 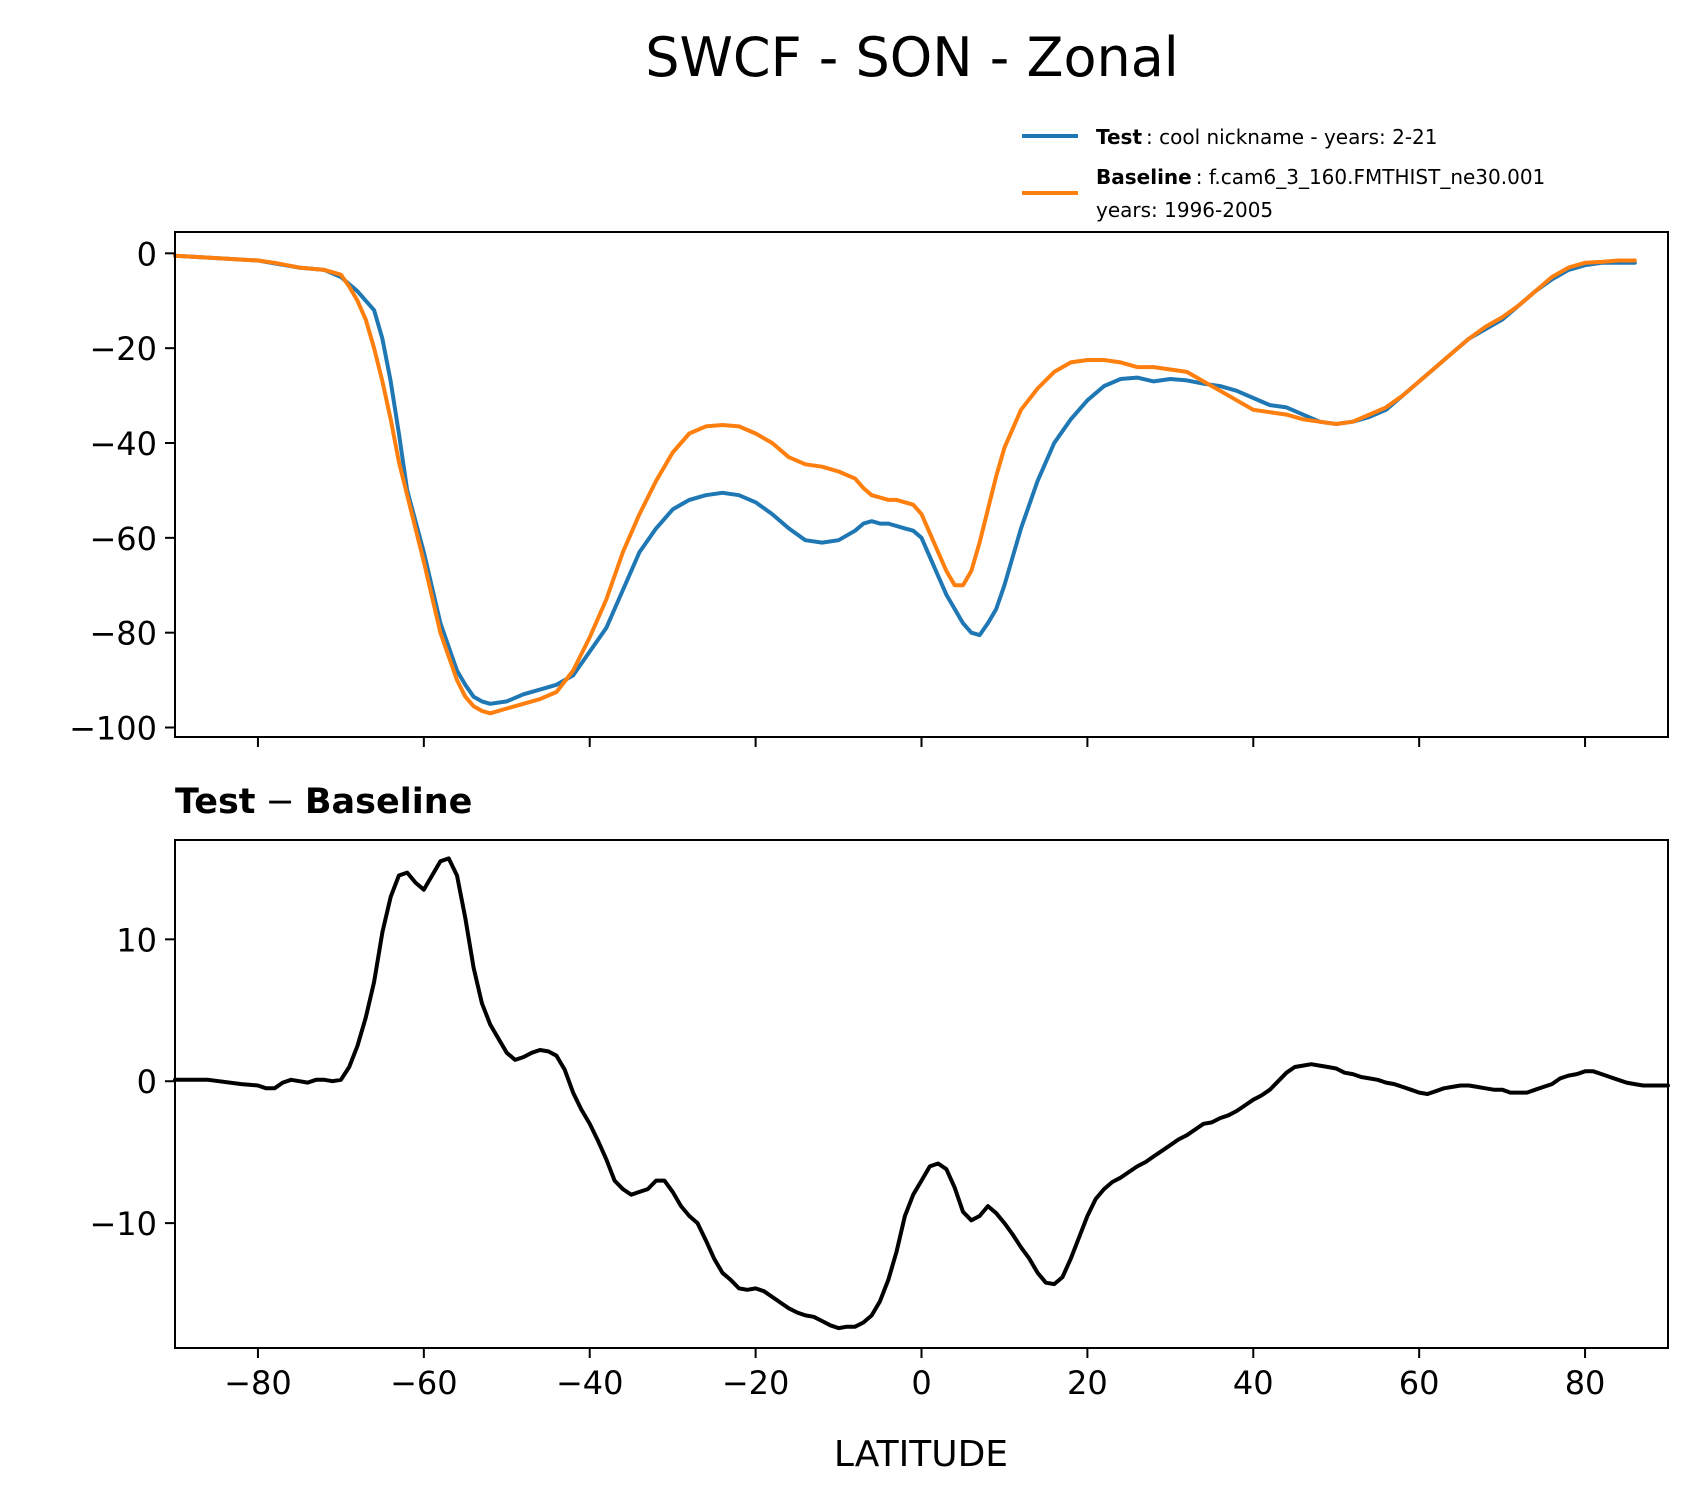 I want to click on legend-test-desc: : cool nickname - years: 2-21, so click(x=1291, y=137).